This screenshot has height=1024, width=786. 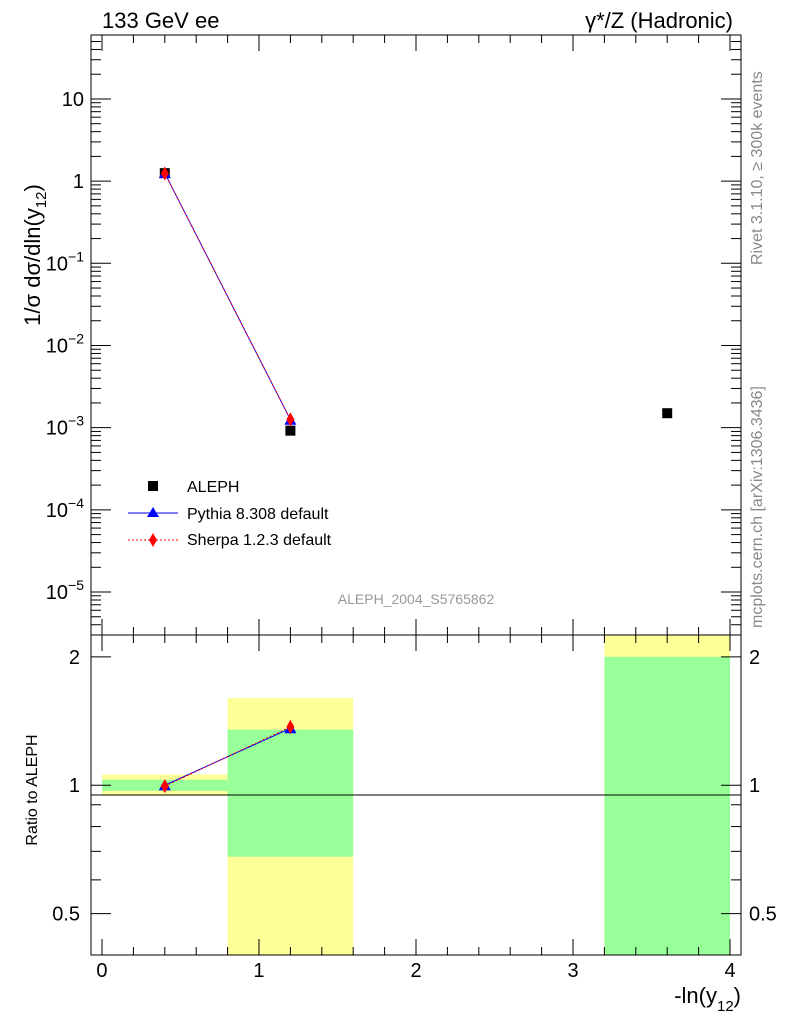 What do you see at coordinates (65, 590) in the screenshot?
I see `main-ytick-label: 10⁻⁵` at bounding box center [65, 590].